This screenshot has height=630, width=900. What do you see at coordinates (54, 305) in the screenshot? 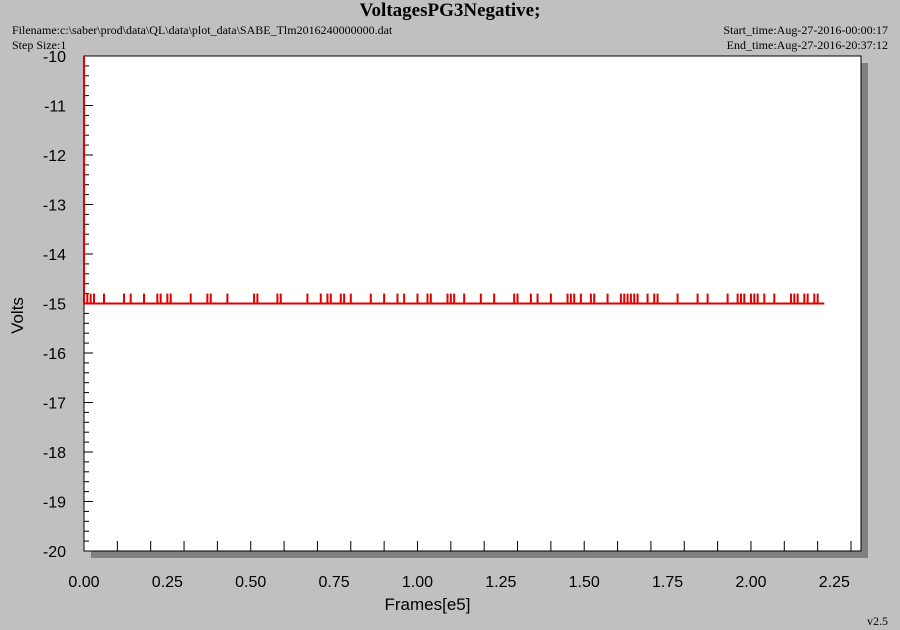
I see `y-tick-label: -15` at bounding box center [54, 305].